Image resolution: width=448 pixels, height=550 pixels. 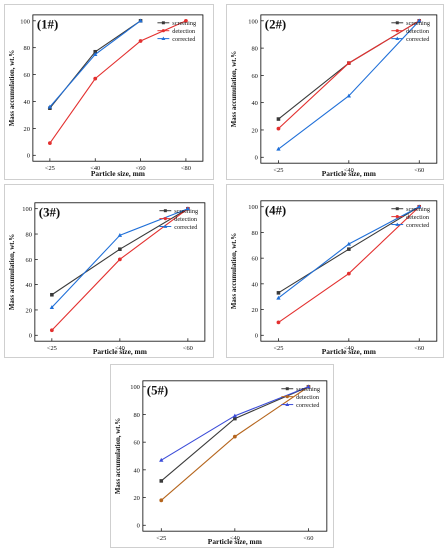 What do you see at coordinates (186, 168) in the screenshot?
I see `x-tick-label: <80` at bounding box center [186, 168].